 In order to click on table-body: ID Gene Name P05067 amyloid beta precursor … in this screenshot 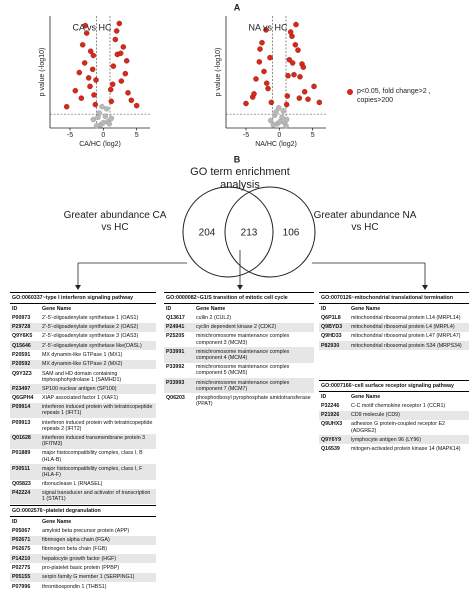, I will do `click(83, 554)`.